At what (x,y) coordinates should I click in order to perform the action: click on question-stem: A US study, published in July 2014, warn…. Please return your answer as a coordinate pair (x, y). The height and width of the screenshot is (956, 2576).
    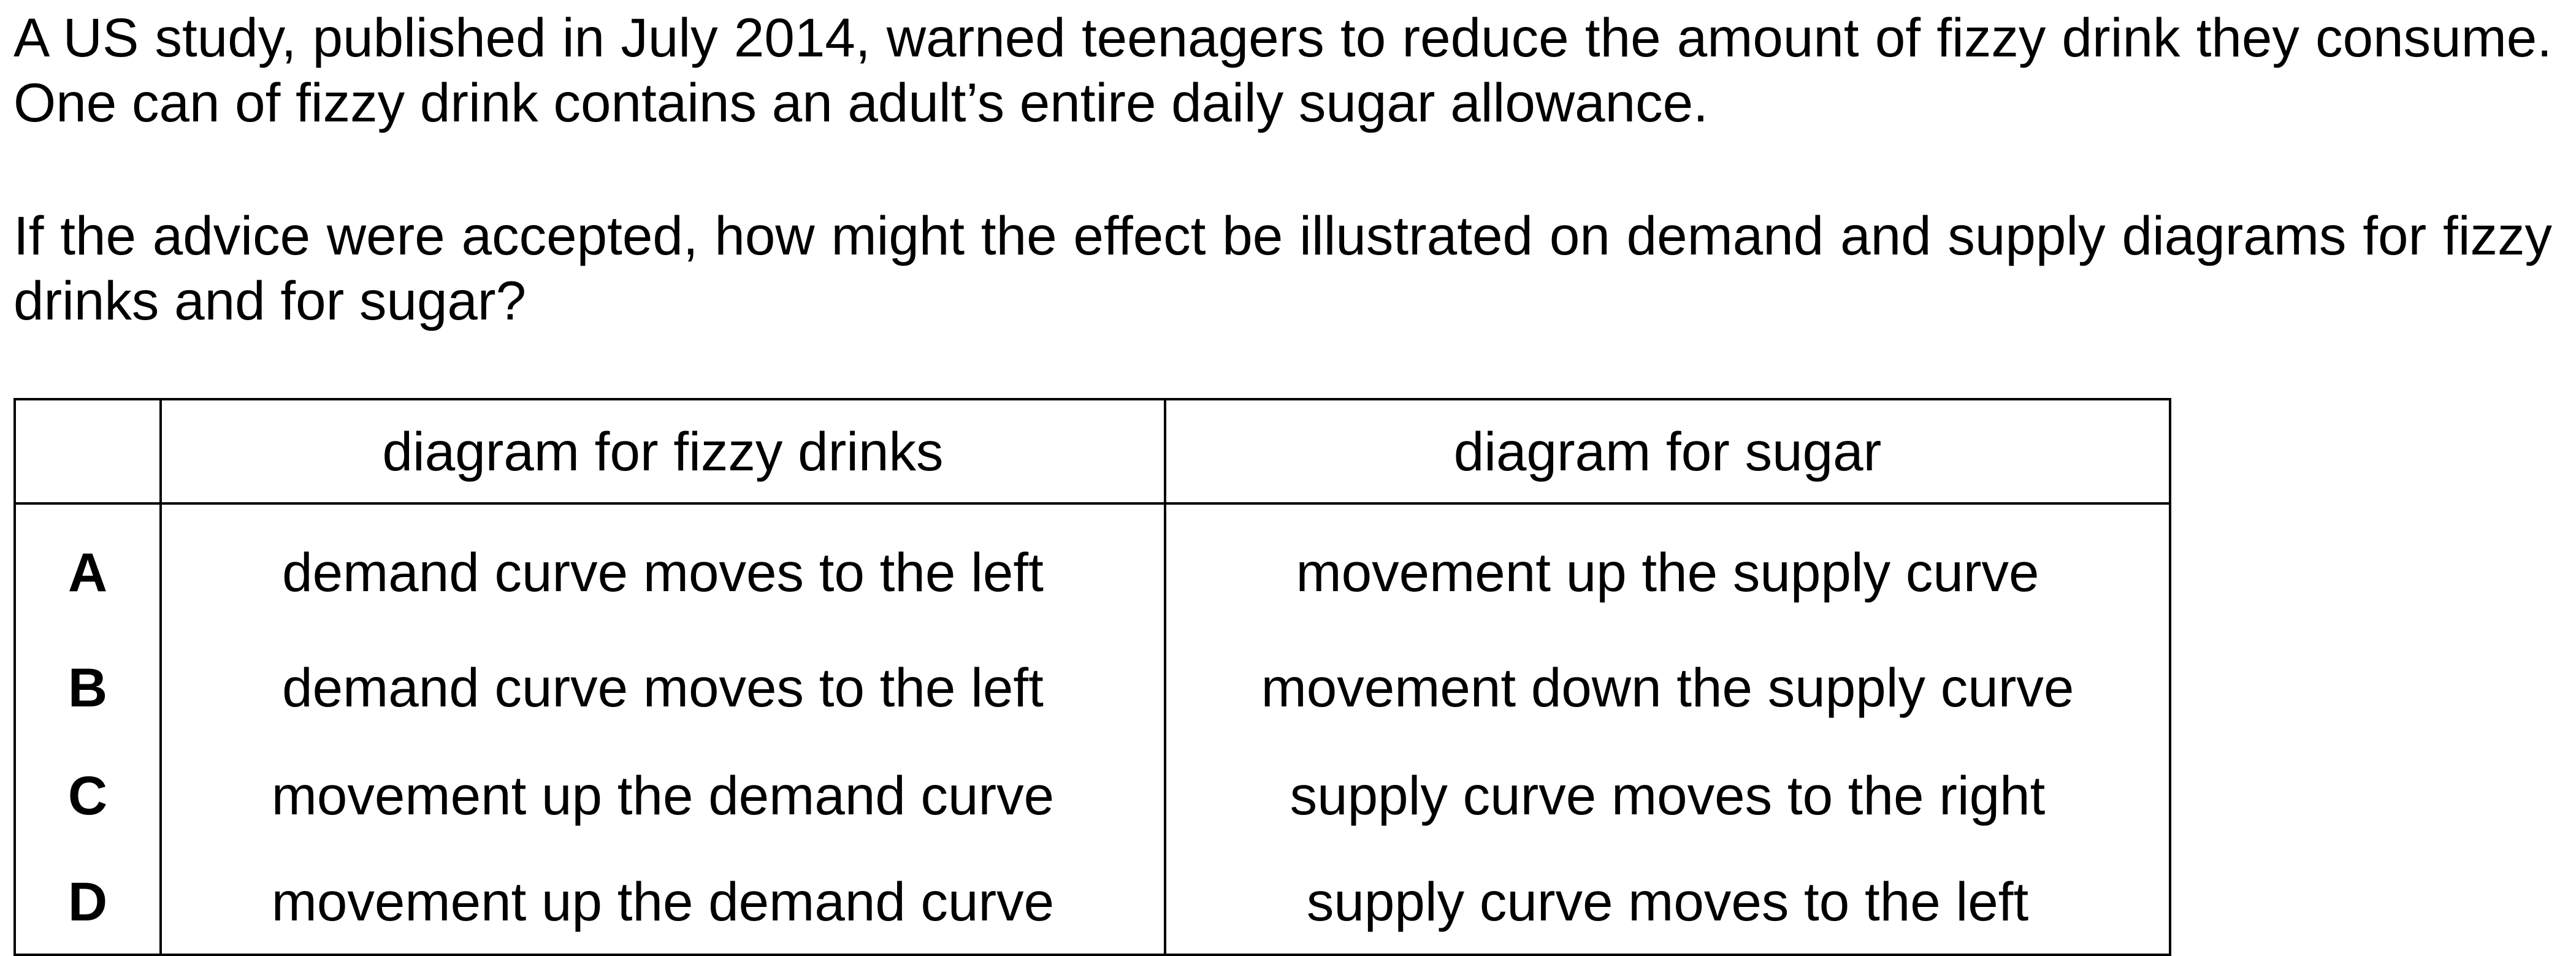
    Looking at the image, I should click on (1282, 70).